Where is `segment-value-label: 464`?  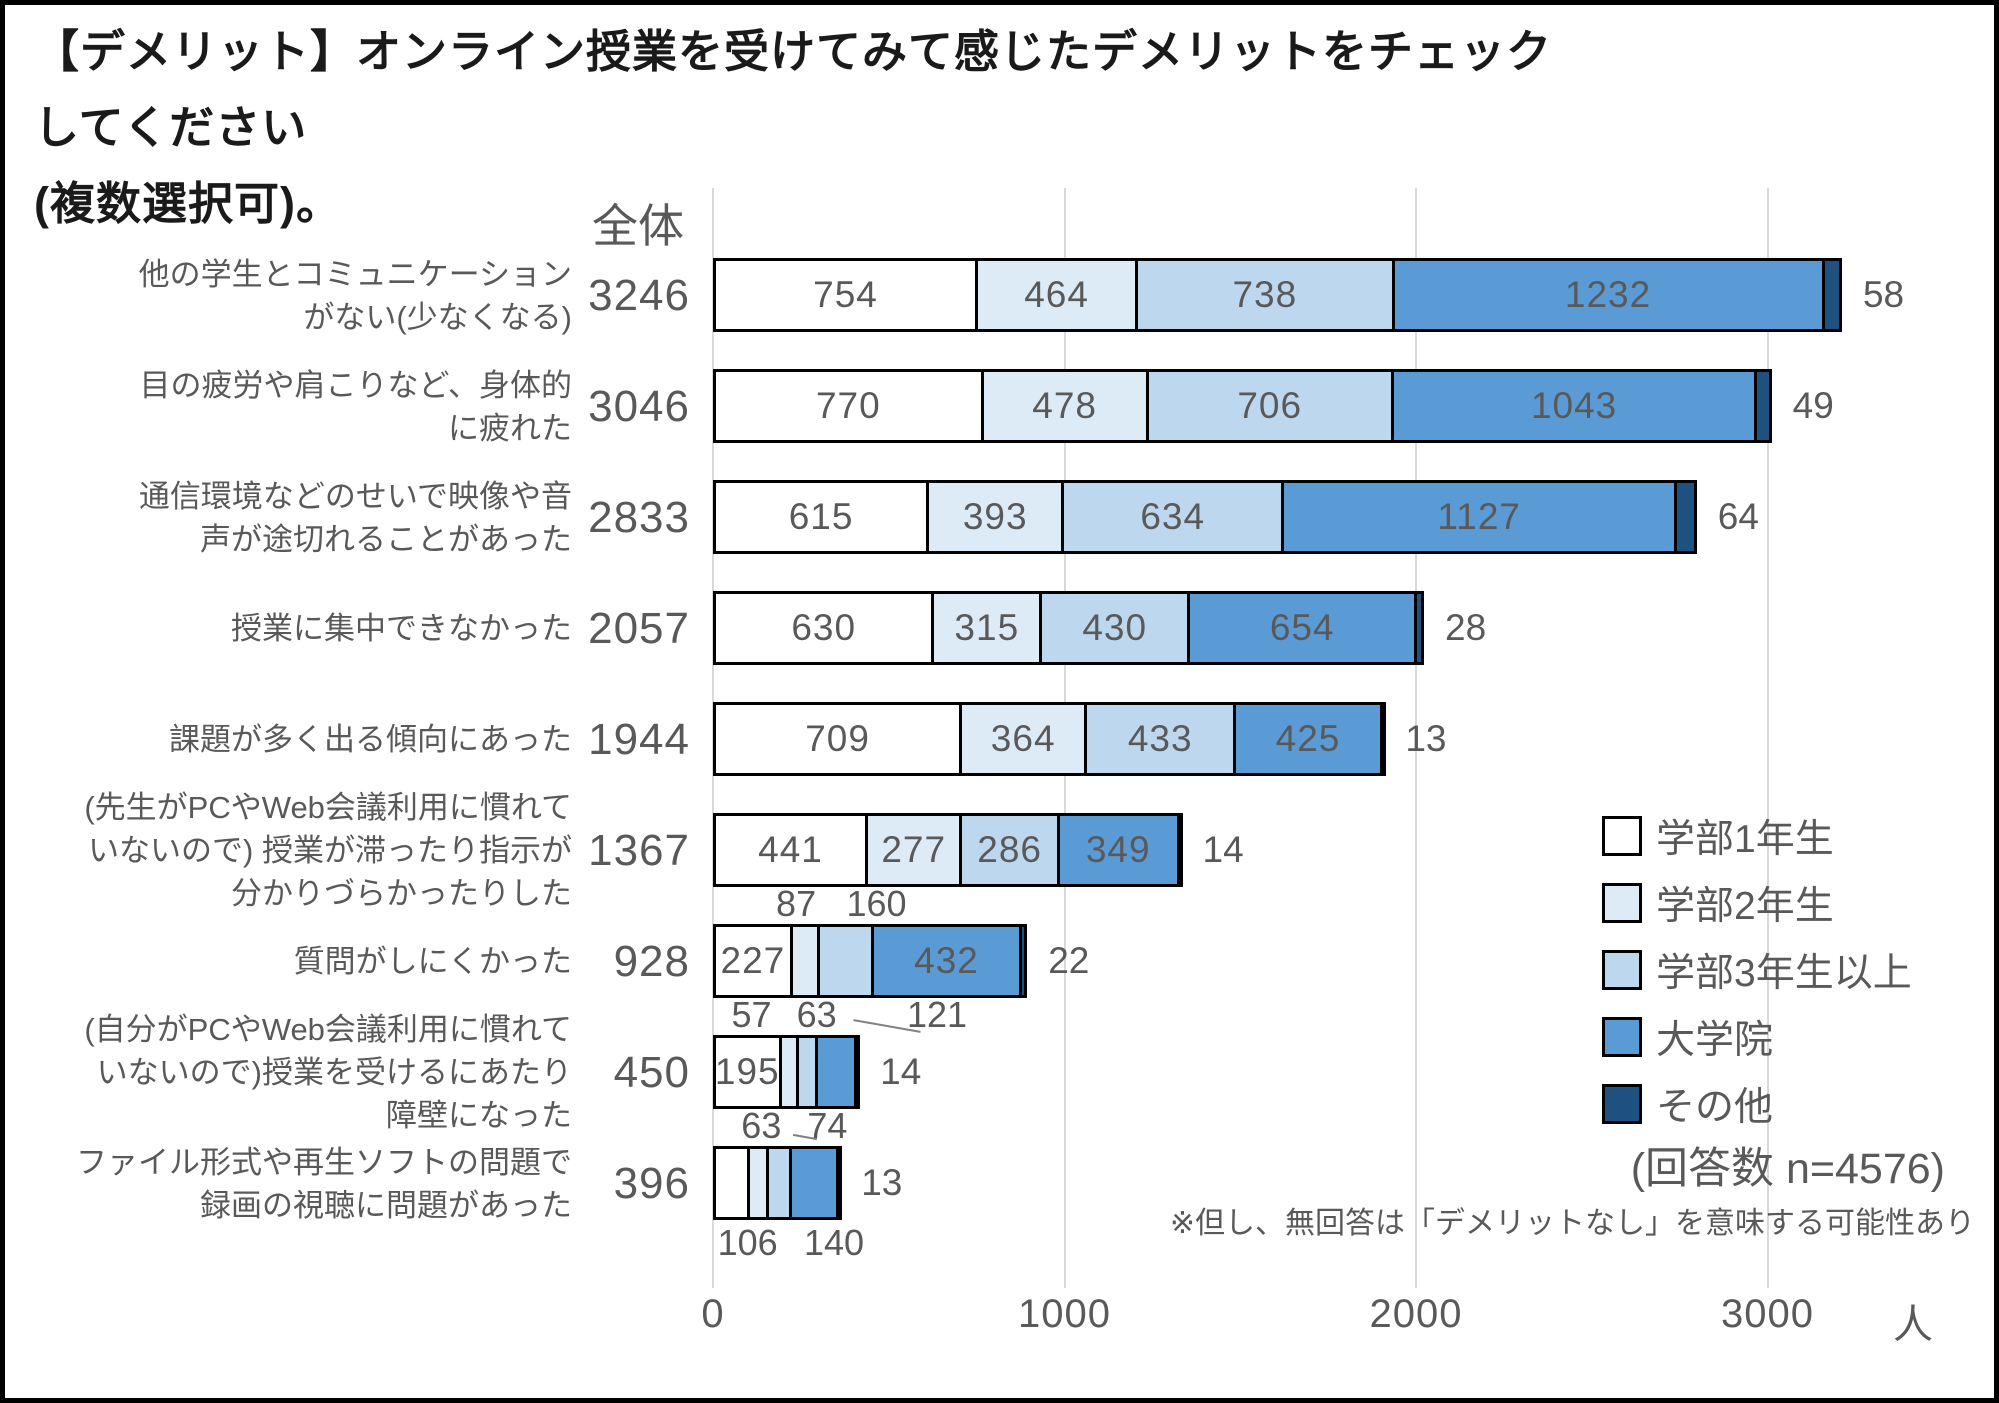
segment-value-label: 464 is located at coordinates (1056, 294).